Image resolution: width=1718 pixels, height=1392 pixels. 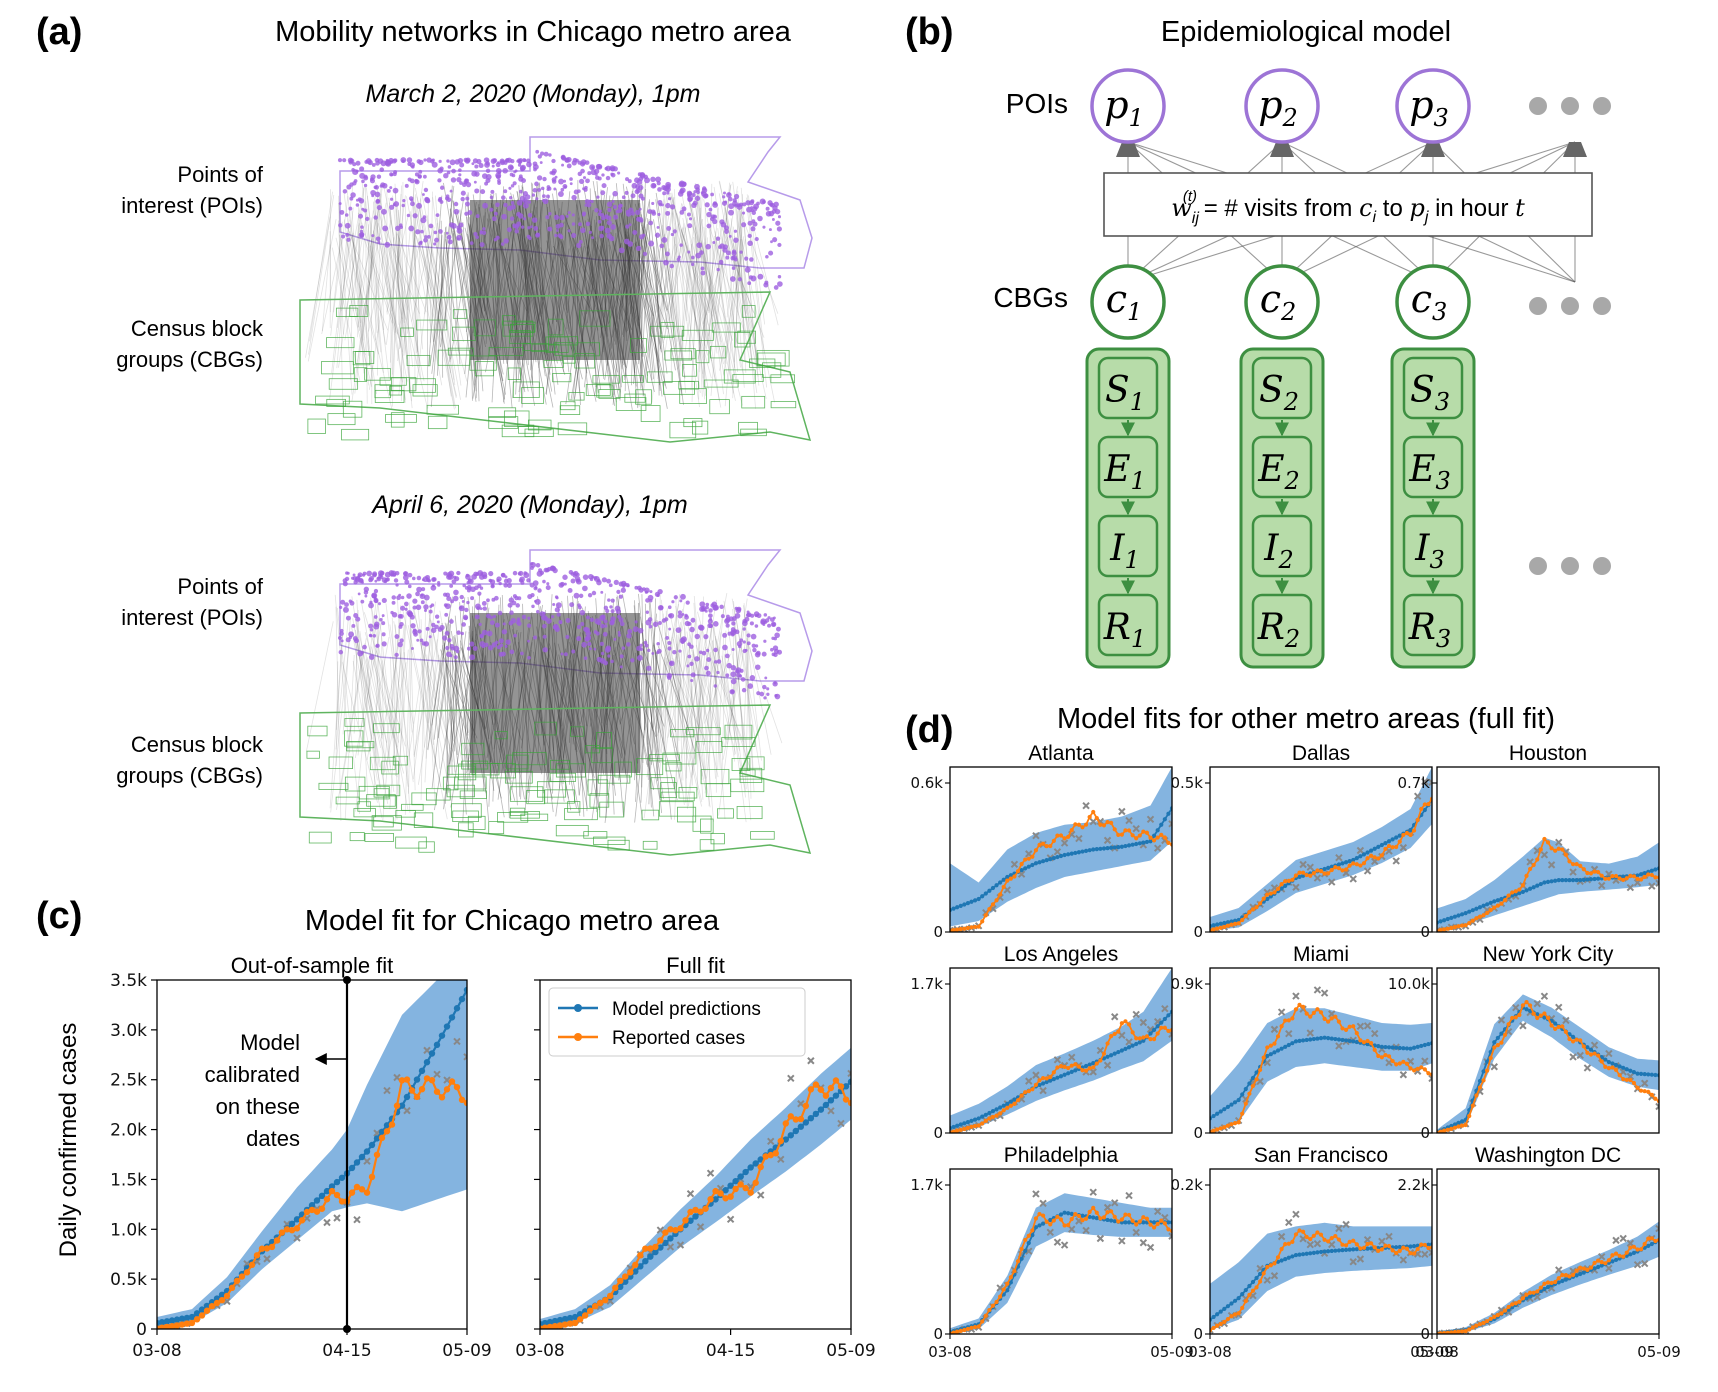 I want to click on model-nodes: p1 c1 S1 E1 I1 R1 p2 c2 S2 E2 I2 R2 p3 c3 S3 E3 I3 R3, so click(x=1348, y=368).